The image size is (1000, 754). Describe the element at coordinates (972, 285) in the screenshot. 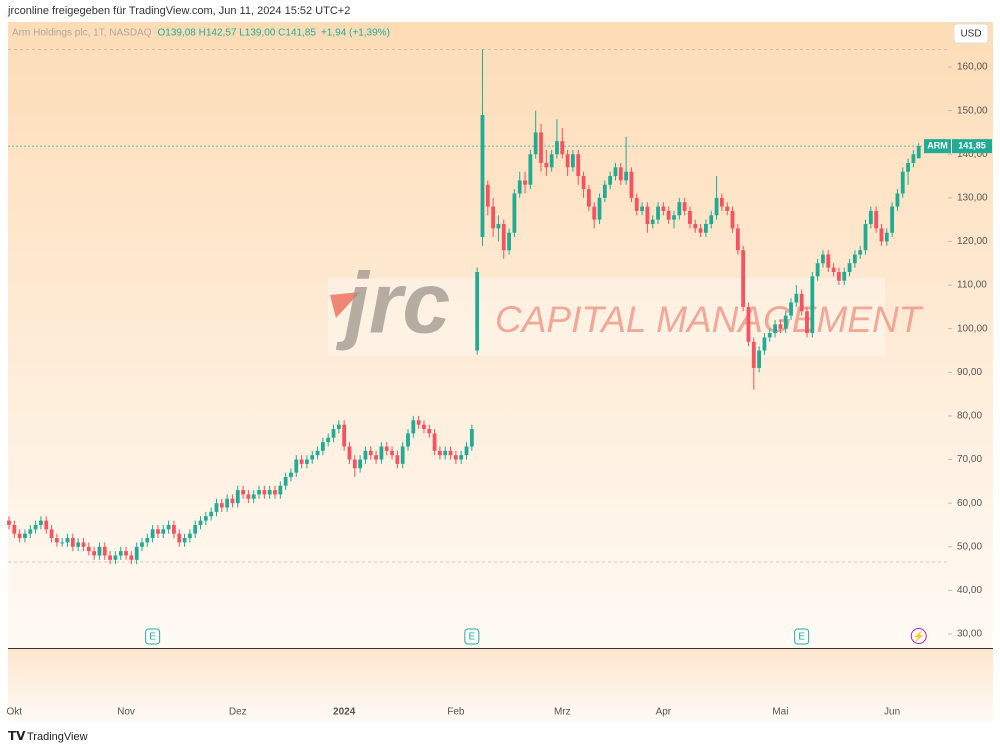

I see `y-tick-label: 110,00` at that location.